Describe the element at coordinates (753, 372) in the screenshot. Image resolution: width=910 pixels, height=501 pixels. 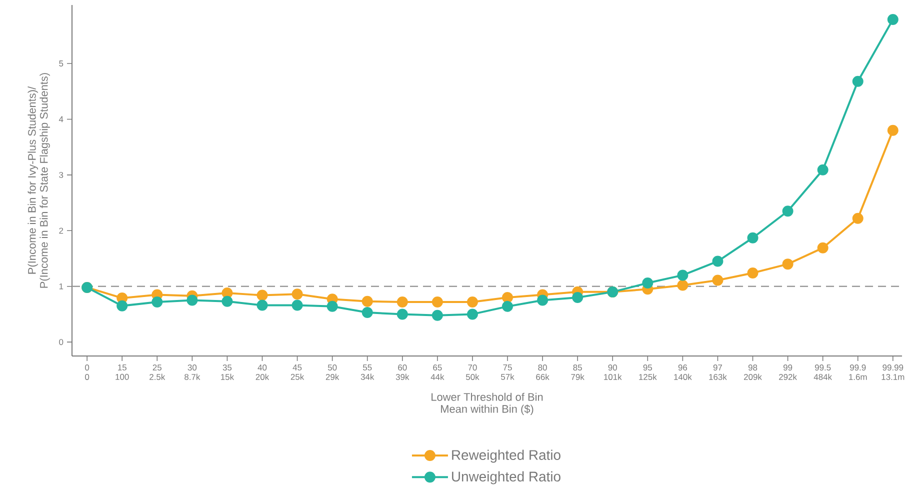
I see `x-tick-label: 98 209k` at that location.